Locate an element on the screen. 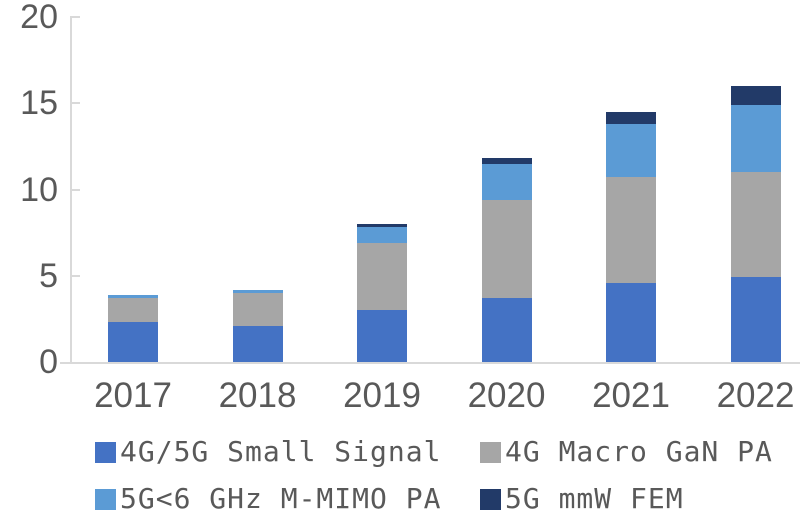 Image resolution: width=800 pixels, height=514 pixels. legend-label: 5G<6 GHz M-MIMO PA is located at coordinates (281, 498).